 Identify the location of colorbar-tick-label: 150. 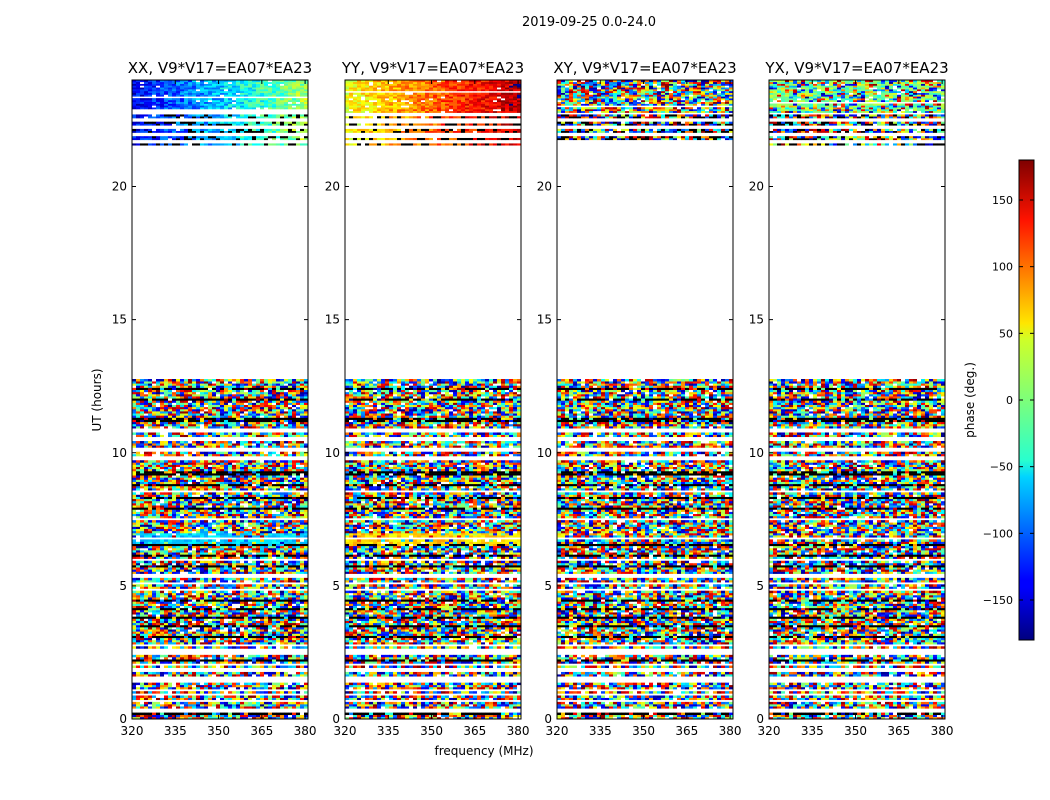
(1002, 200).